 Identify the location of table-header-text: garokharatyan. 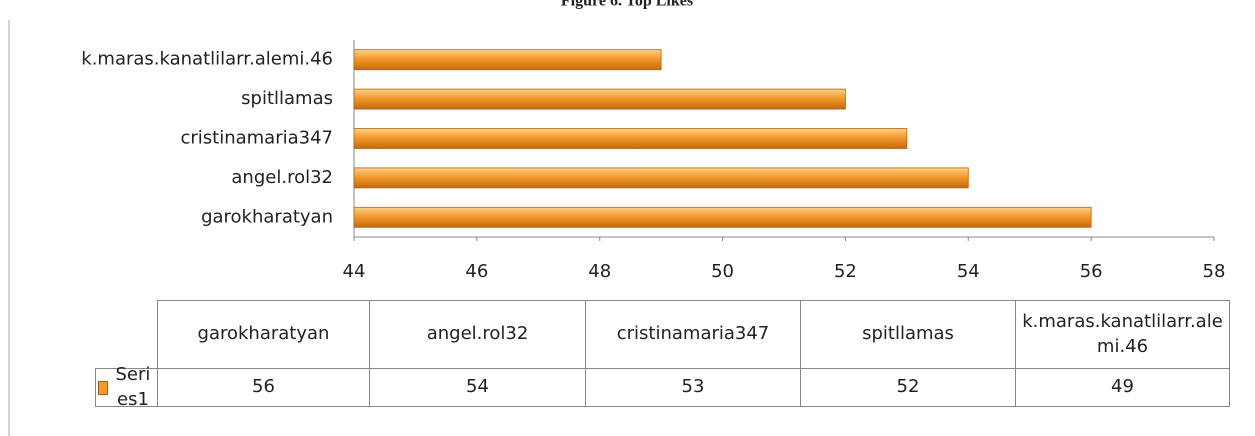
(263, 334).